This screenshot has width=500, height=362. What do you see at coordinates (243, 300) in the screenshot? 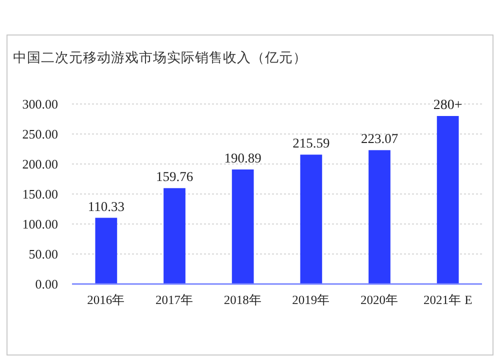
I see `x-tick-label: 2018年` at bounding box center [243, 300].